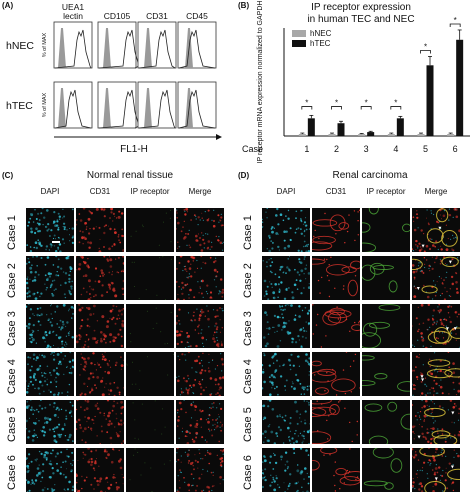 The image size is (474, 498). I want to click on case-row-label: Case 2, so click(12, 280).